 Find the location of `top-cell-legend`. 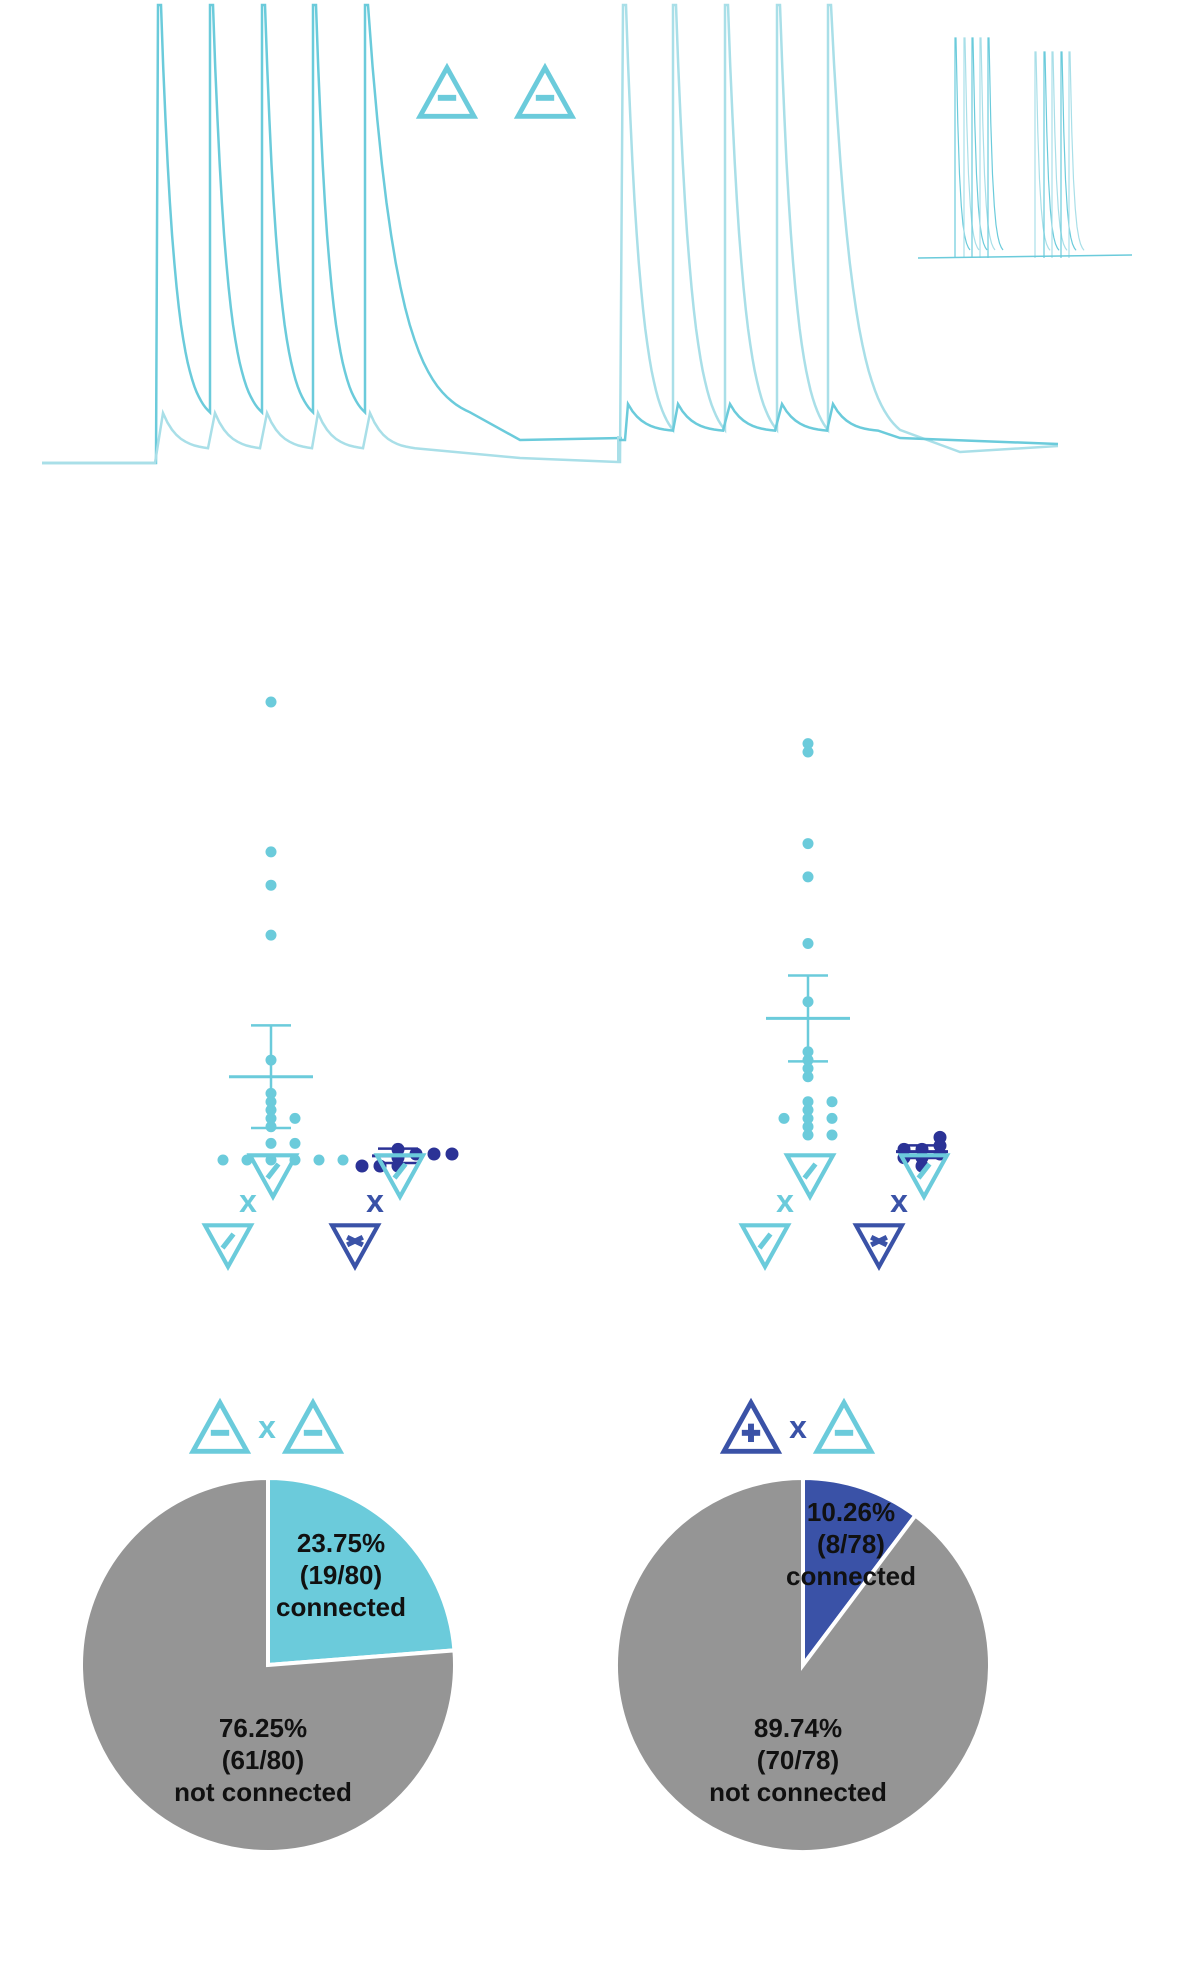

top-cell-legend is located at coordinates (496, 90).